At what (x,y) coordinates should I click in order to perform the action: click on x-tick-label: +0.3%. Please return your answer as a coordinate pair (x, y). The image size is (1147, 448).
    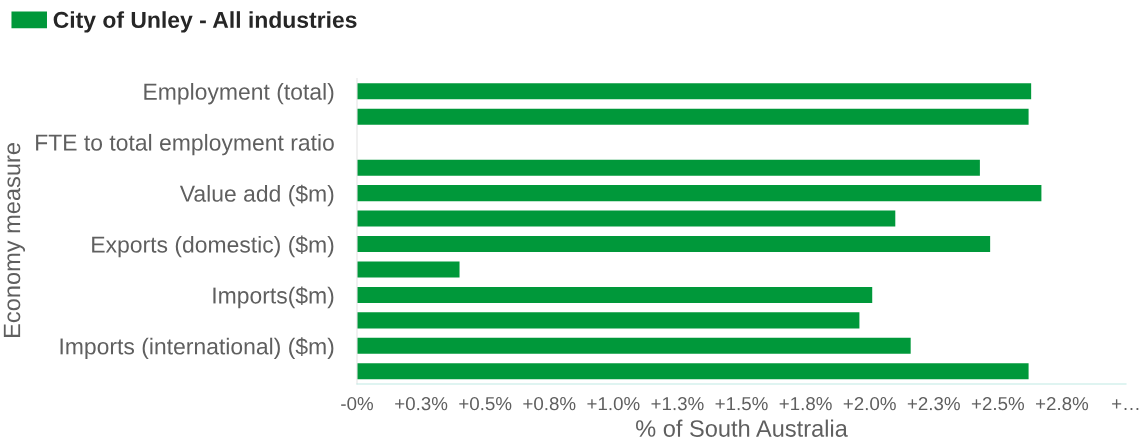
    Looking at the image, I should click on (421, 404).